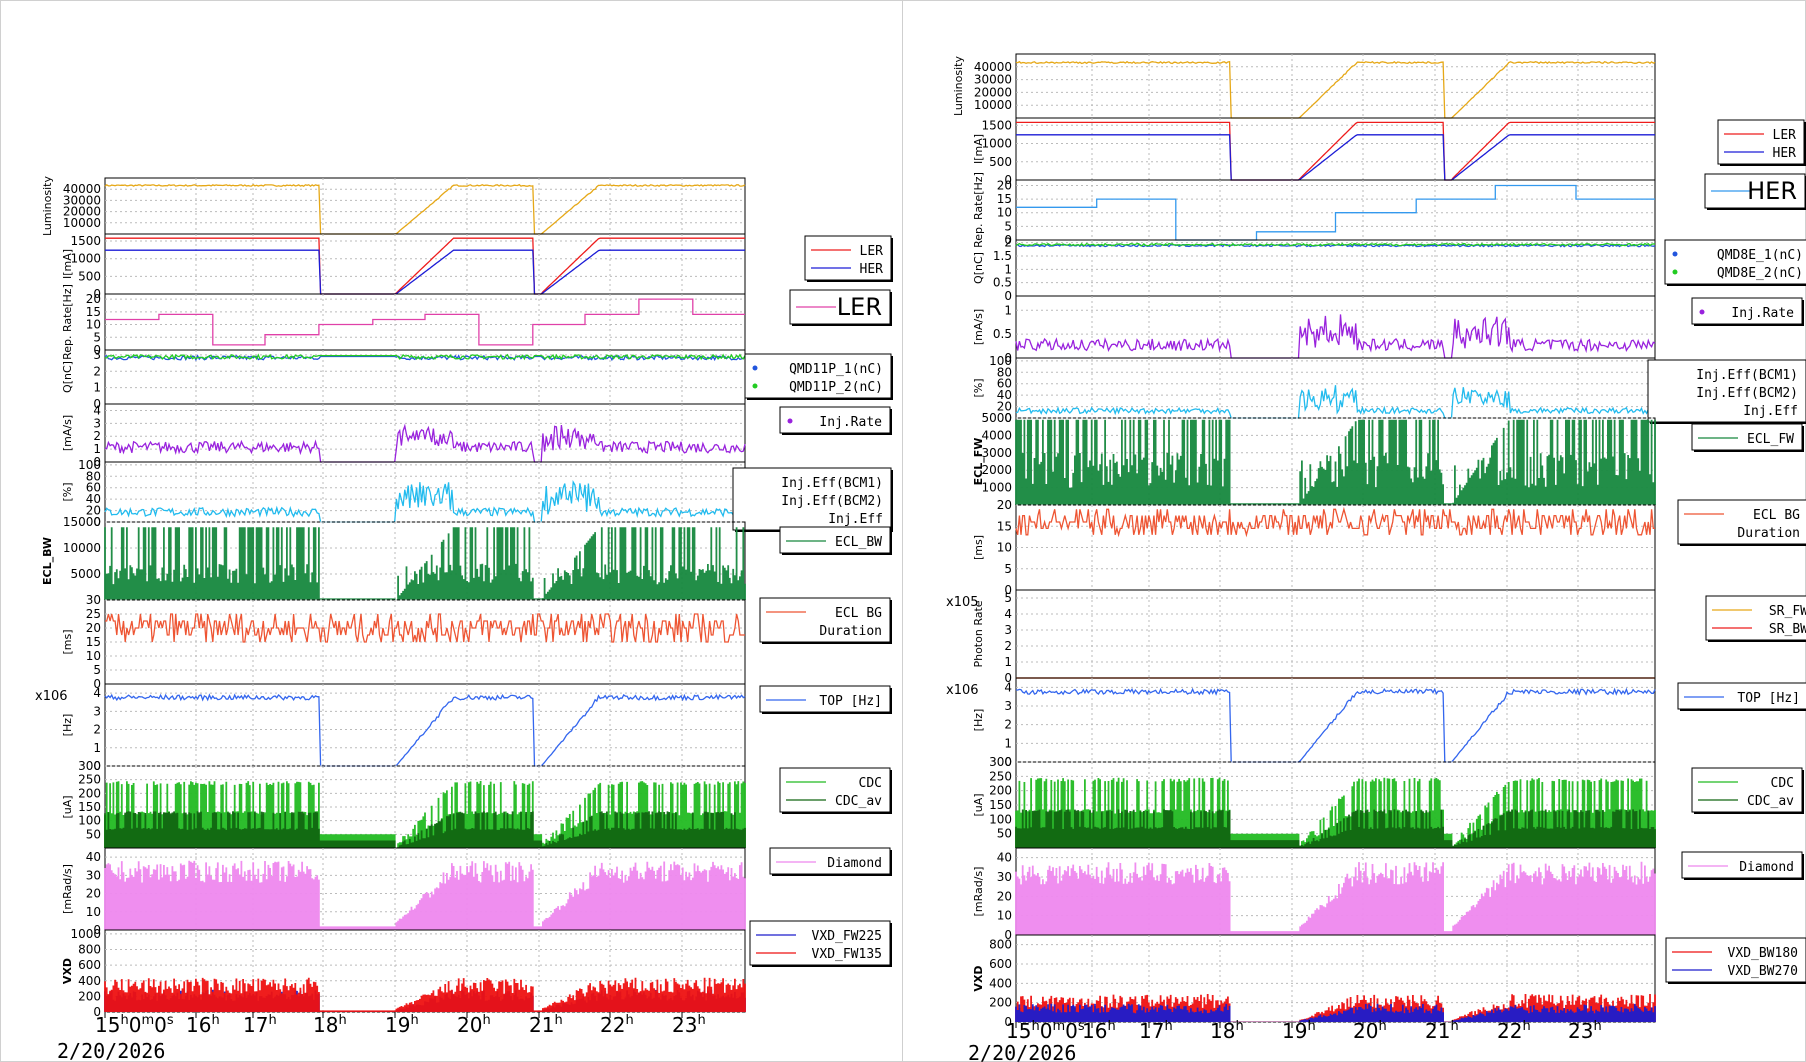  I want to click on series-qmd8e-2-nc-, so click(1335, 244).